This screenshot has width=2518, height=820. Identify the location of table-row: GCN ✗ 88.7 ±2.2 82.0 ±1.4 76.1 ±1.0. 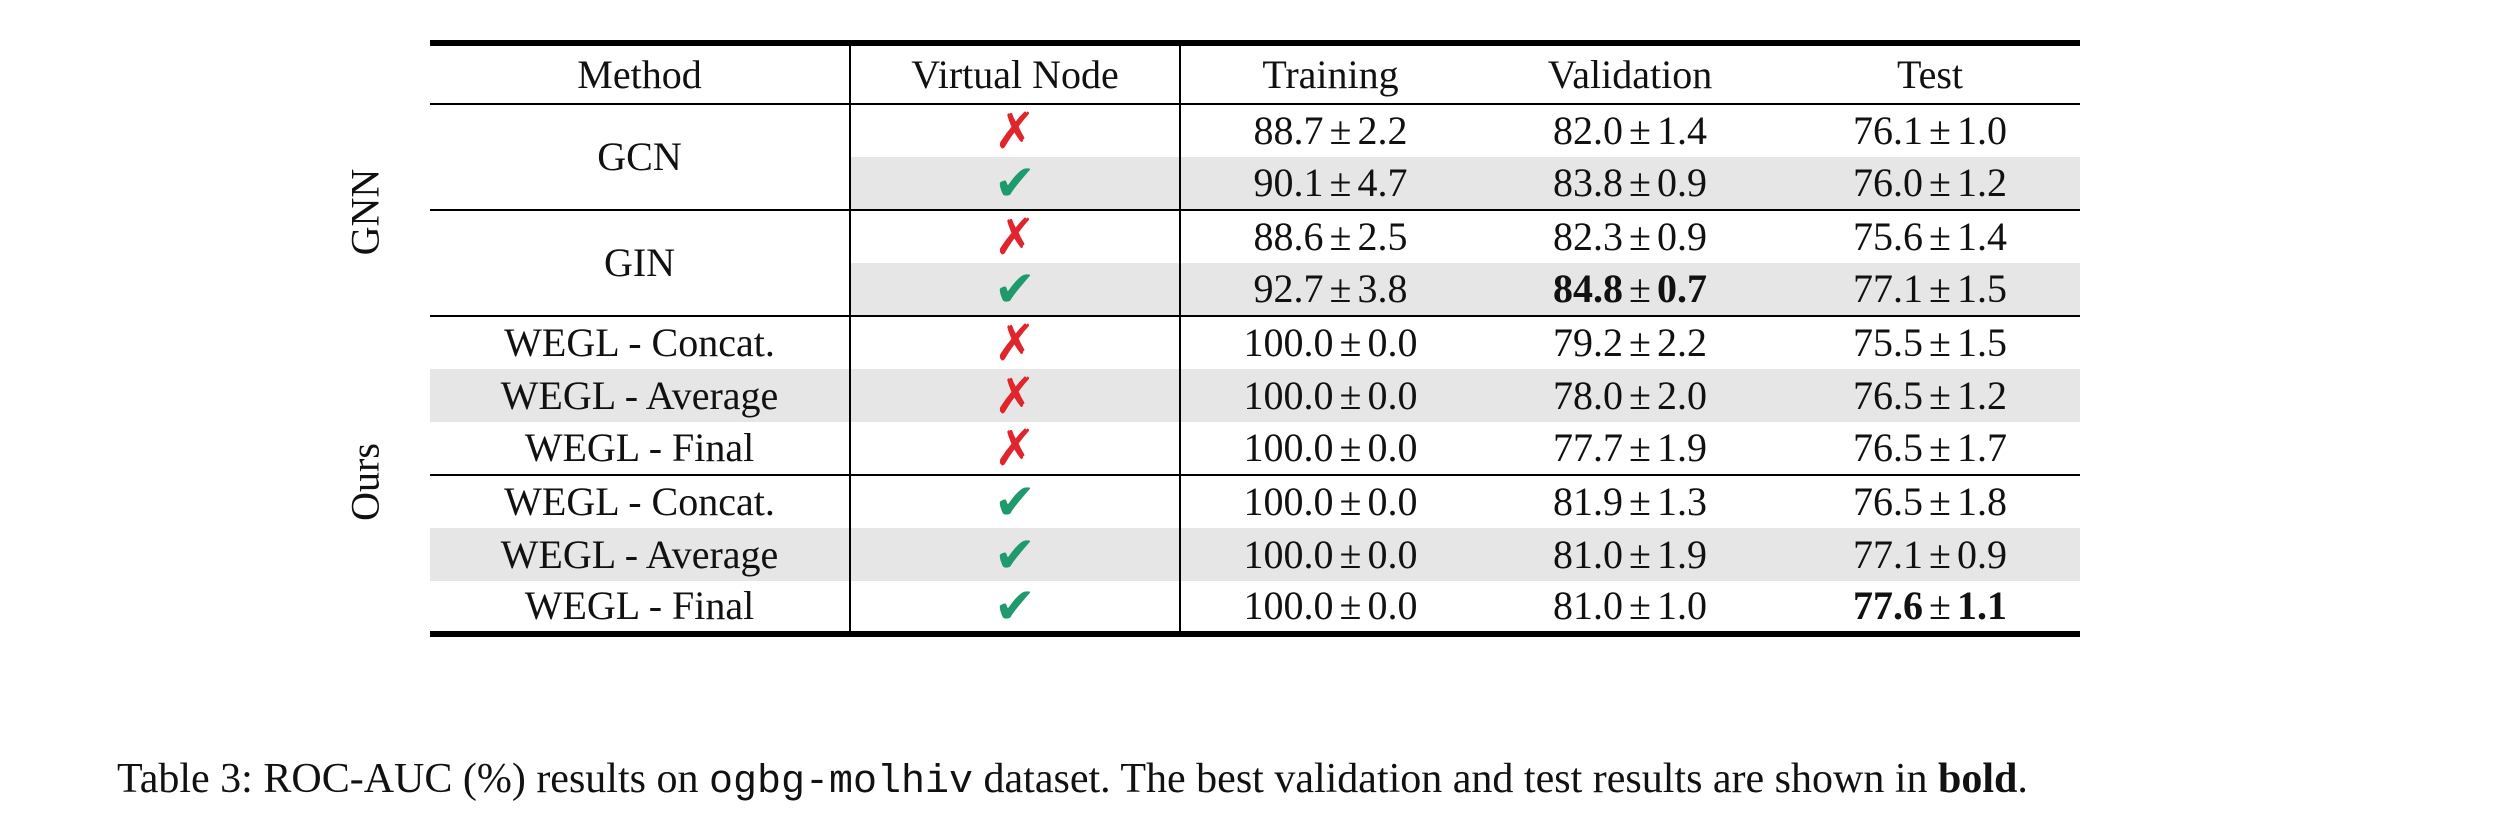
(1255, 156).